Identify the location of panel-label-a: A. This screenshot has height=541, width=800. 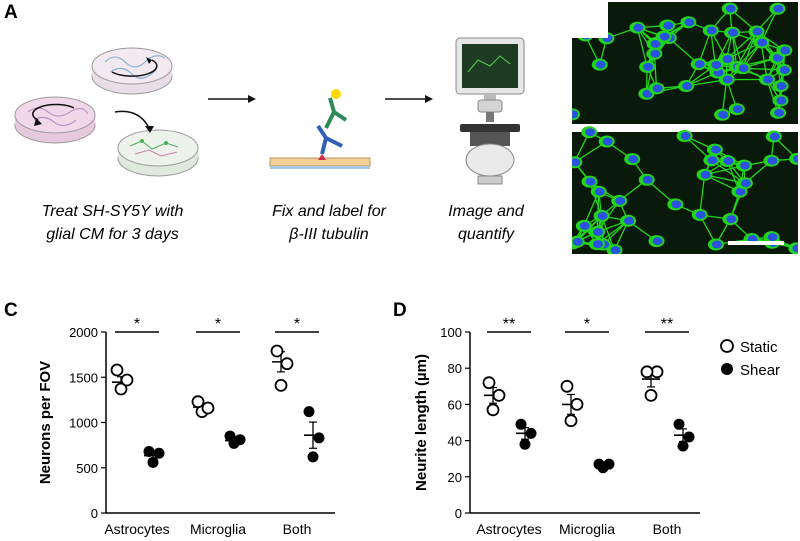
(11, 12).